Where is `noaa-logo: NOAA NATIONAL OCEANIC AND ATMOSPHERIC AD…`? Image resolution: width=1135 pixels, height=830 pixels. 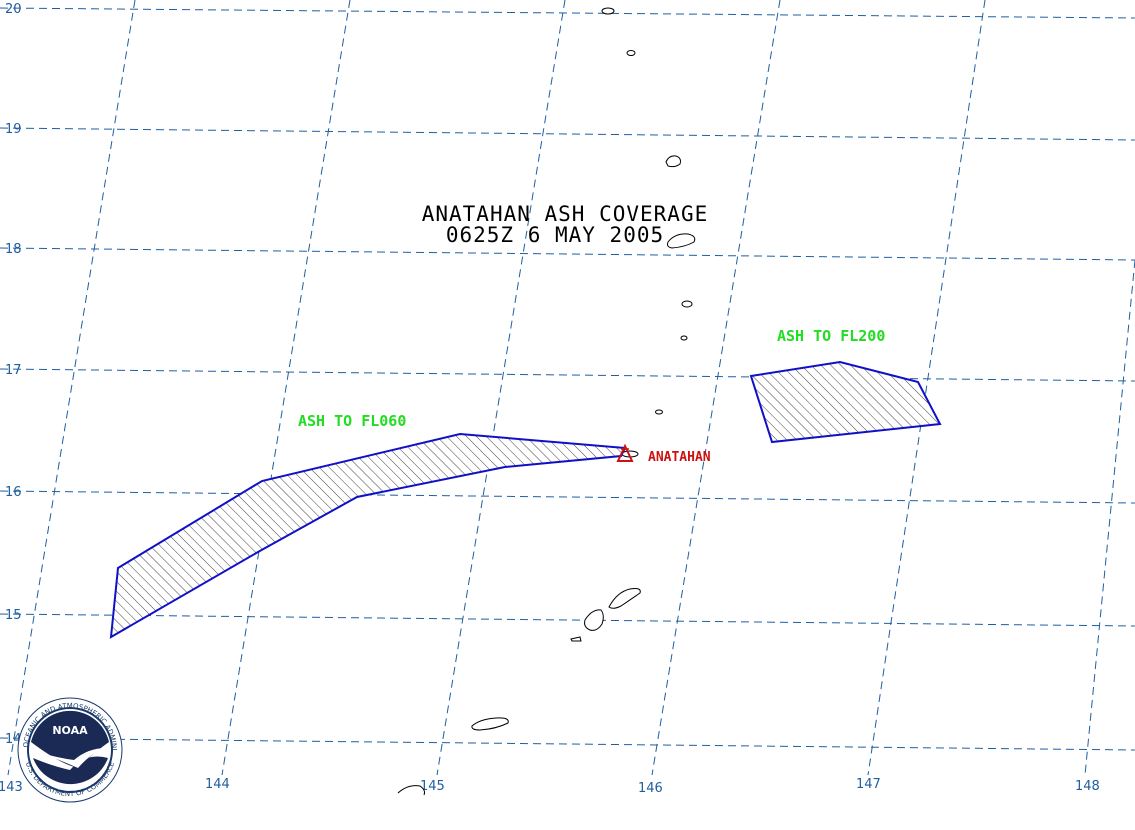
noaa-logo: NOAA NATIONAL OCEANIC AND ATMOSPHERIC AD… is located at coordinates (61, 401).